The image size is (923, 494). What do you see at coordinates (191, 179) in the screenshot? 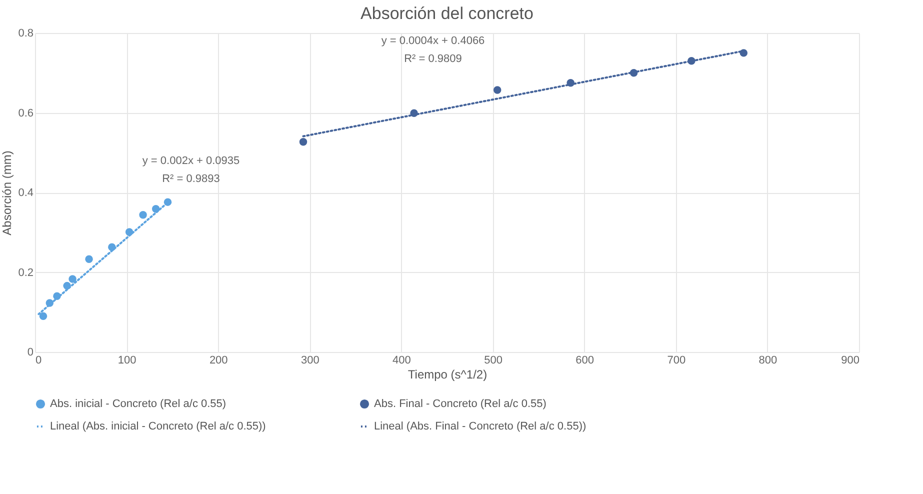
I see `annotation: R² = 0.9893` at bounding box center [191, 179].